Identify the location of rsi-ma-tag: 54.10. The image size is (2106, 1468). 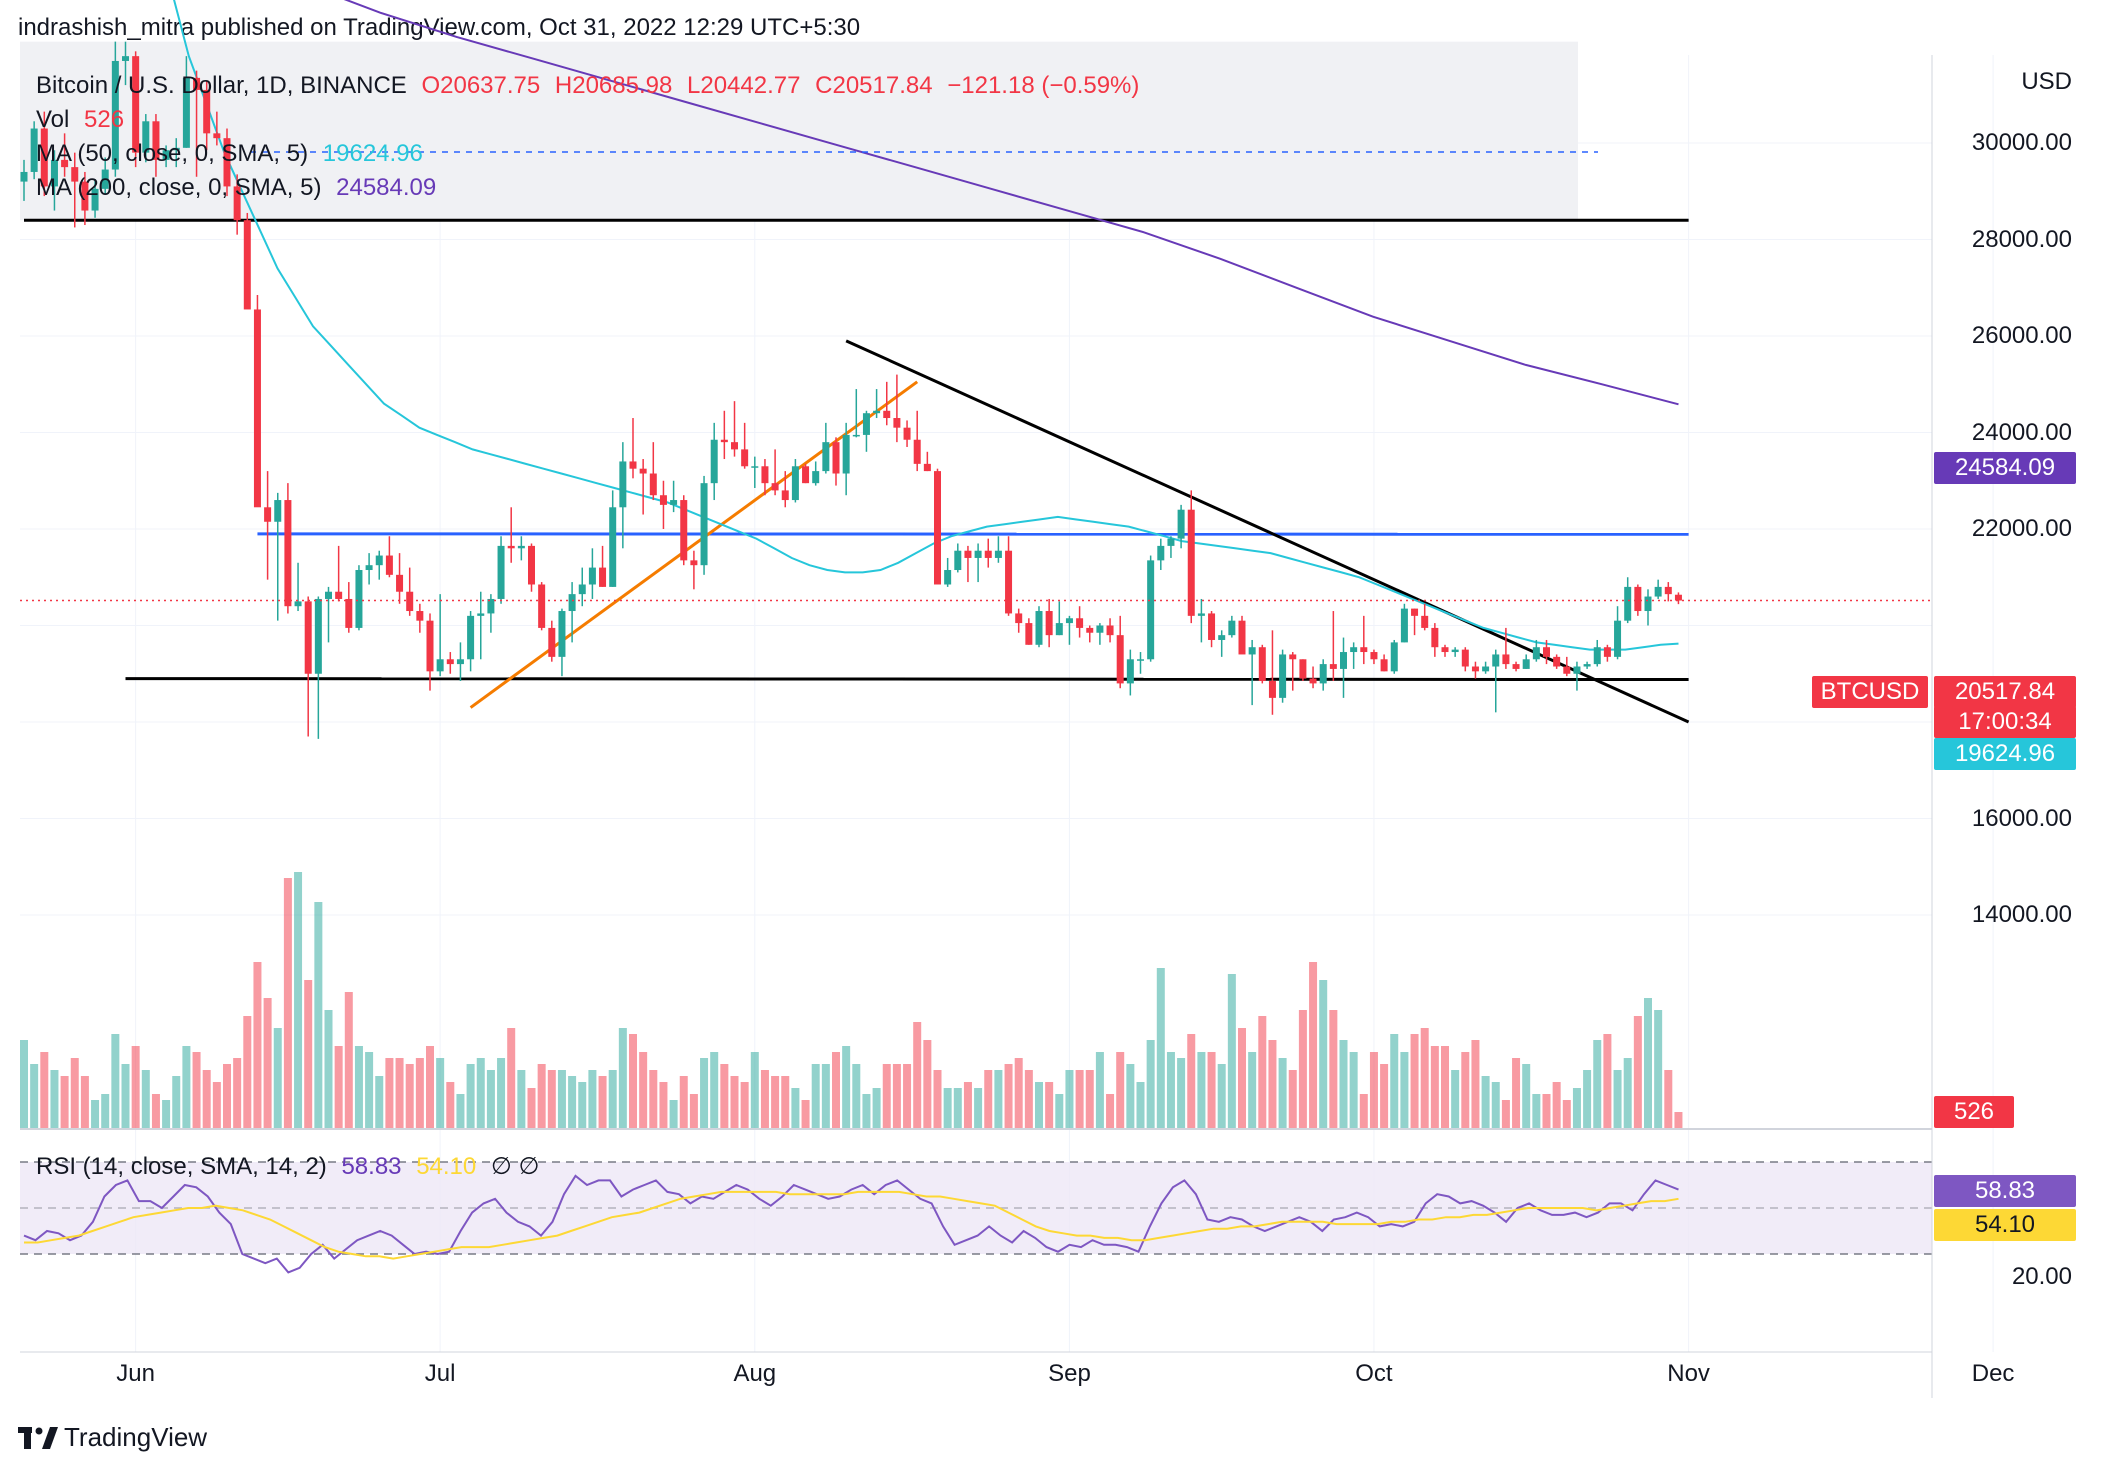
(2005, 1225).